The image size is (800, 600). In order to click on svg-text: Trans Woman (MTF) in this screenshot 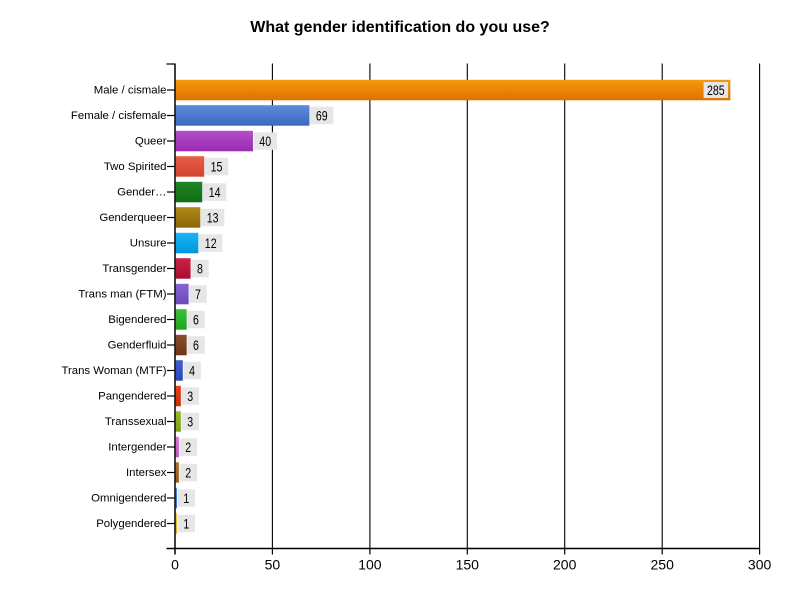, I will do `click(113, 371)`.